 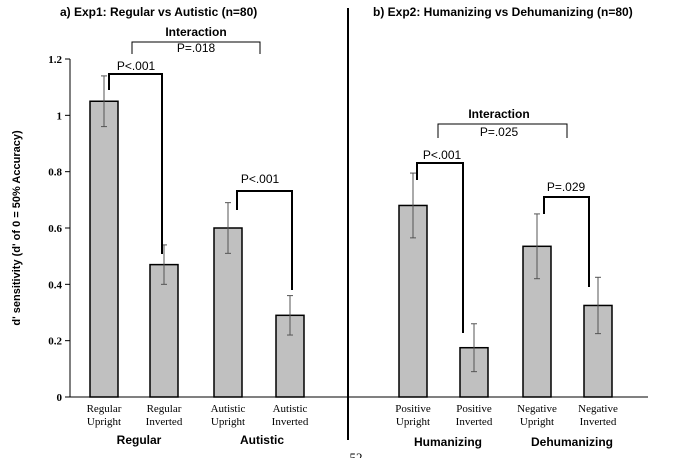 What do you see at coordinates (55, 60) in the screenshot?
I see `y-tick-label: 1.2` at bounding box center [55, 60].